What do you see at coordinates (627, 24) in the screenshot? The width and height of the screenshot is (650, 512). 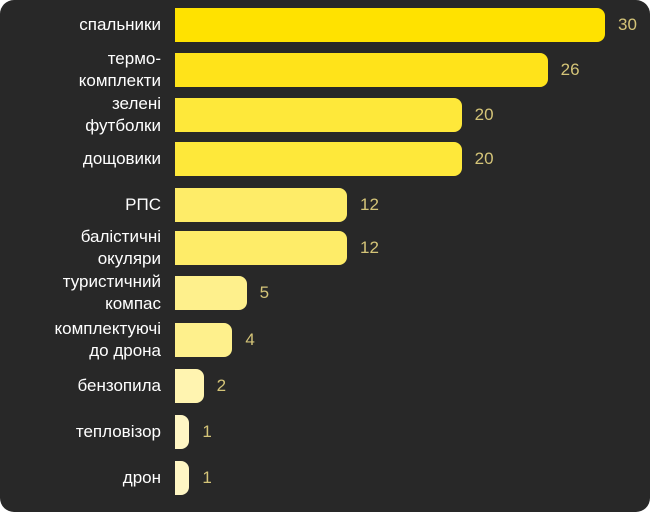 I see `value-label: 30` at bounding box center [627, 24].